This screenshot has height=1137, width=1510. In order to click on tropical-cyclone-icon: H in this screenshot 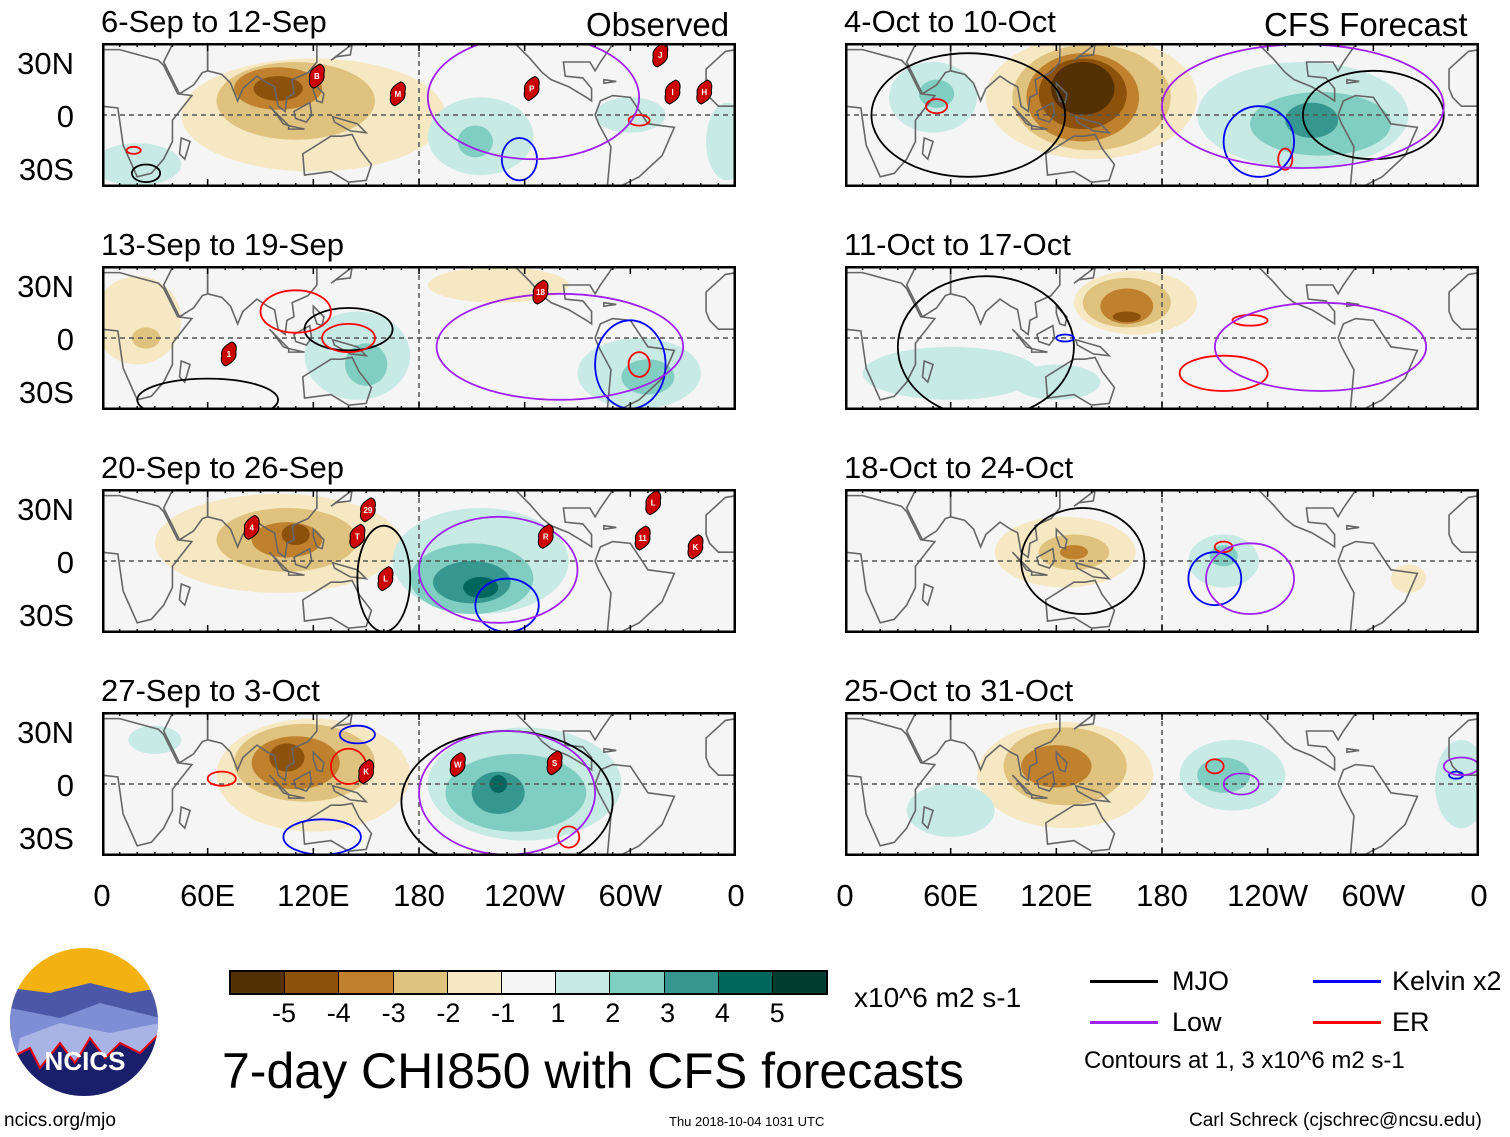, I will do `click(704, 92)`.